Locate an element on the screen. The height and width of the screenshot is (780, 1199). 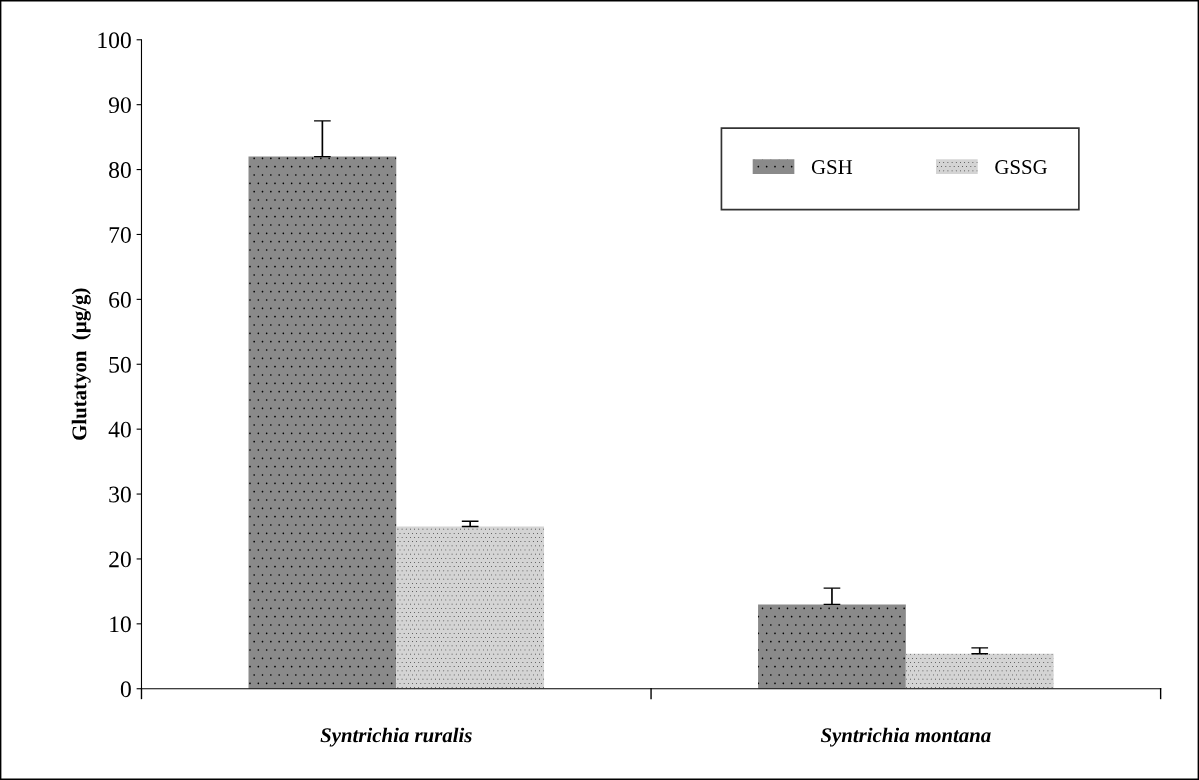
y-tick-label: 40 is located at coordinates (119, 429).